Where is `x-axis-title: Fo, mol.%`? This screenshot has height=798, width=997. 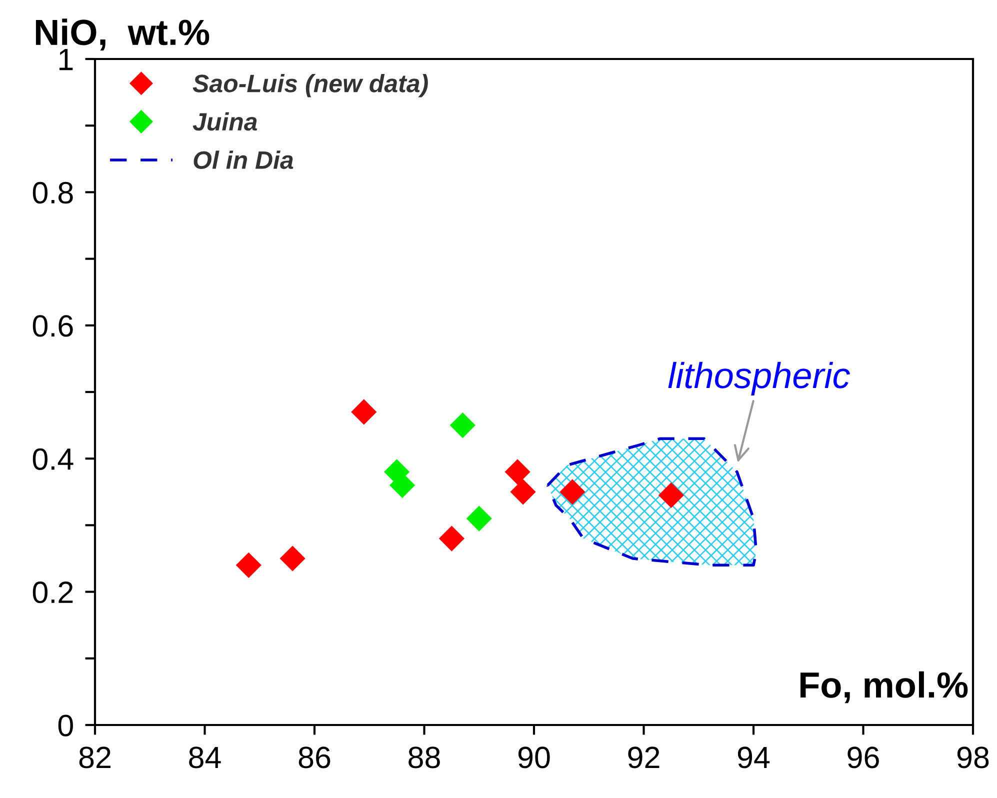 x-axis-title: Fo, mol.% is located at coordinates (884, 687).